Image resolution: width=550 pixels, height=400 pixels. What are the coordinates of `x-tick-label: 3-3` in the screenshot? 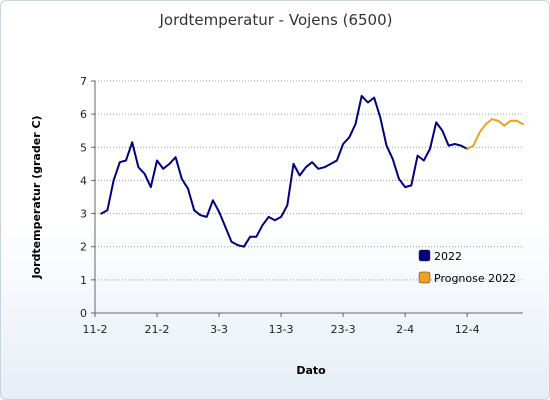 It's located at (219, 329).